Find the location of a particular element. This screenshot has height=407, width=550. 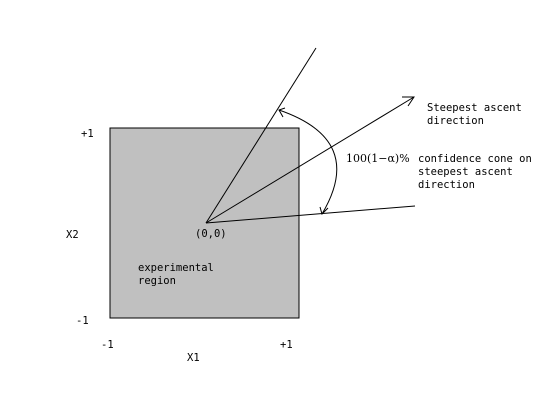

steepest-ascent-label-line2: direction is located at coordinates (455, 121).